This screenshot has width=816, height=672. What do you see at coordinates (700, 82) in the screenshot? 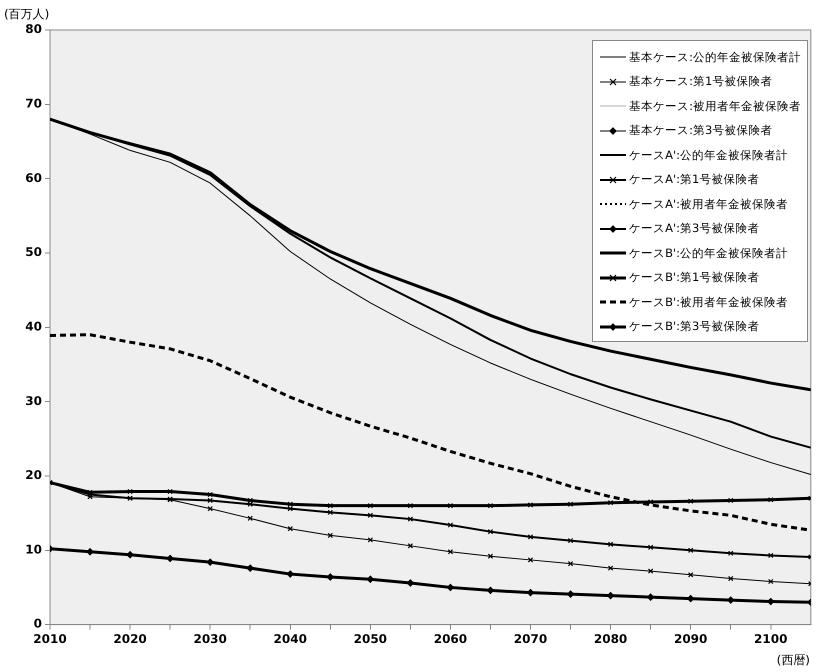
I see `legend-label: 基本ケース:第1号被保険者` at bounding box center [700, 82].